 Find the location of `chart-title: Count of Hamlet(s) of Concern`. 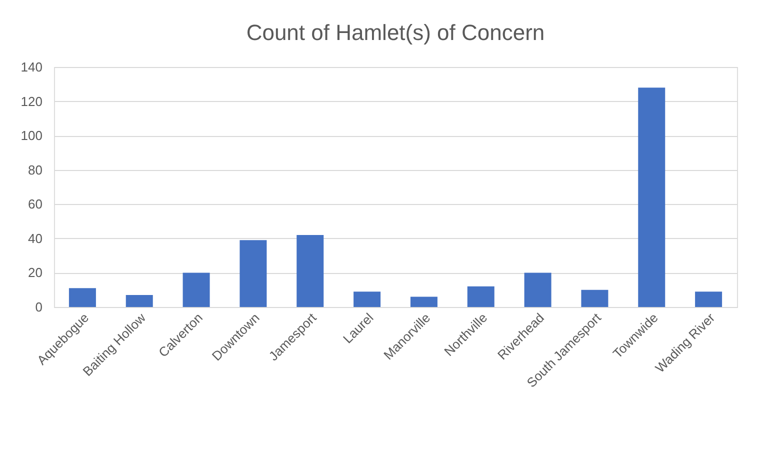

chart-title: Count of Hamlet(s) of Concern is located at coordinates (395, 32).